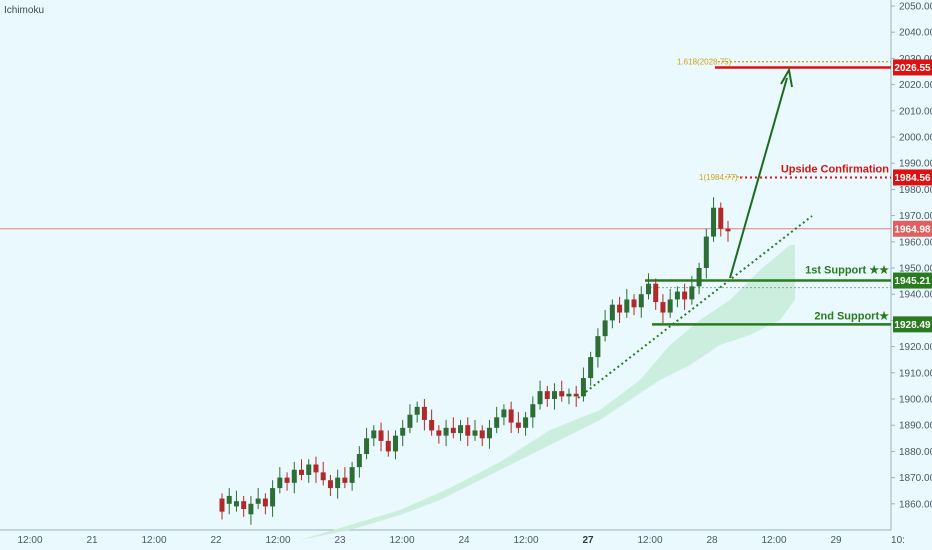  What do you see at coordinates (912, 281) in the screenshot?
I see `price-tag-text: 1945.21` at bounding box center [912, 281].